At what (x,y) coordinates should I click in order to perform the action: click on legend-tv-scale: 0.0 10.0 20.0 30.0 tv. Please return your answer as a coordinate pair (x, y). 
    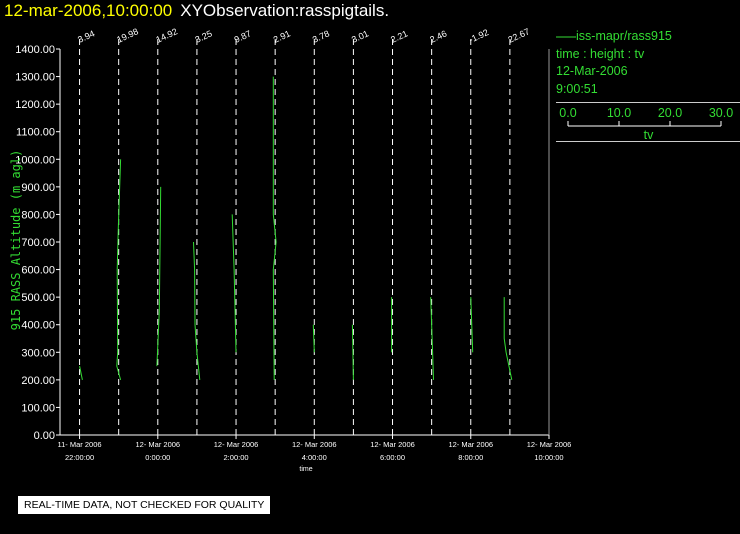
    Looking at the image, I should click on (646, 124).